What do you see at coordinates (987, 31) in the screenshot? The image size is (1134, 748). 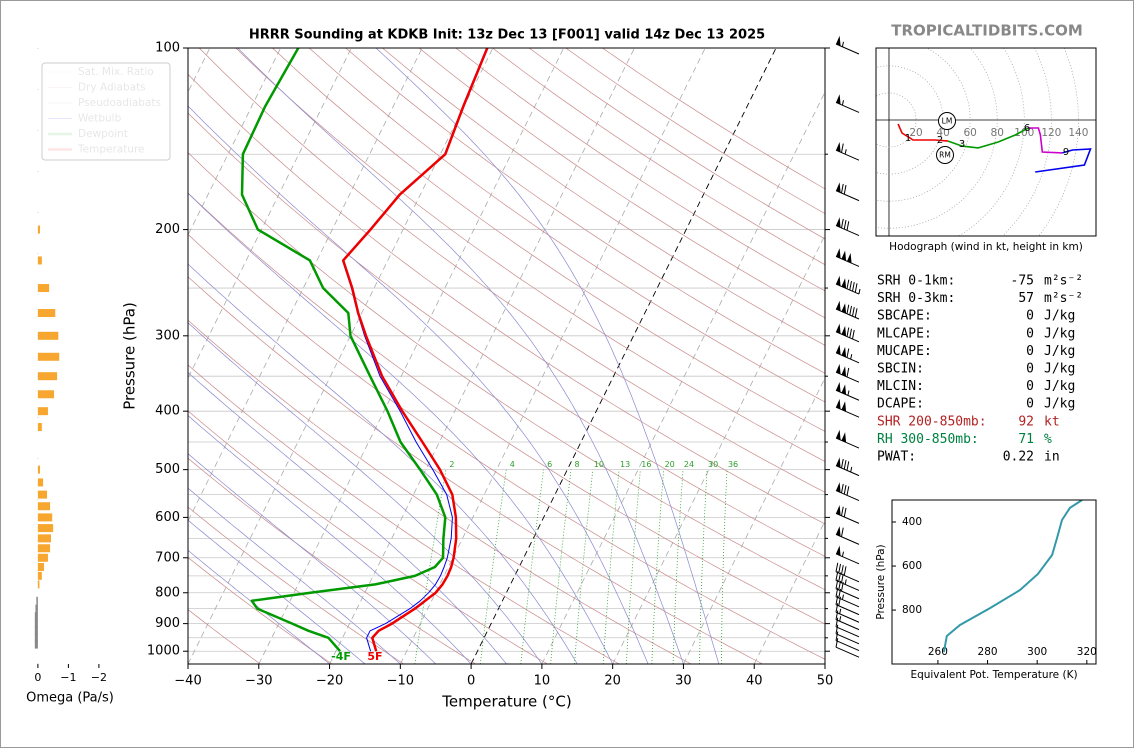 I see `watermark: TROPICALTIDBITS.COM` at bounding box center [987, 31].